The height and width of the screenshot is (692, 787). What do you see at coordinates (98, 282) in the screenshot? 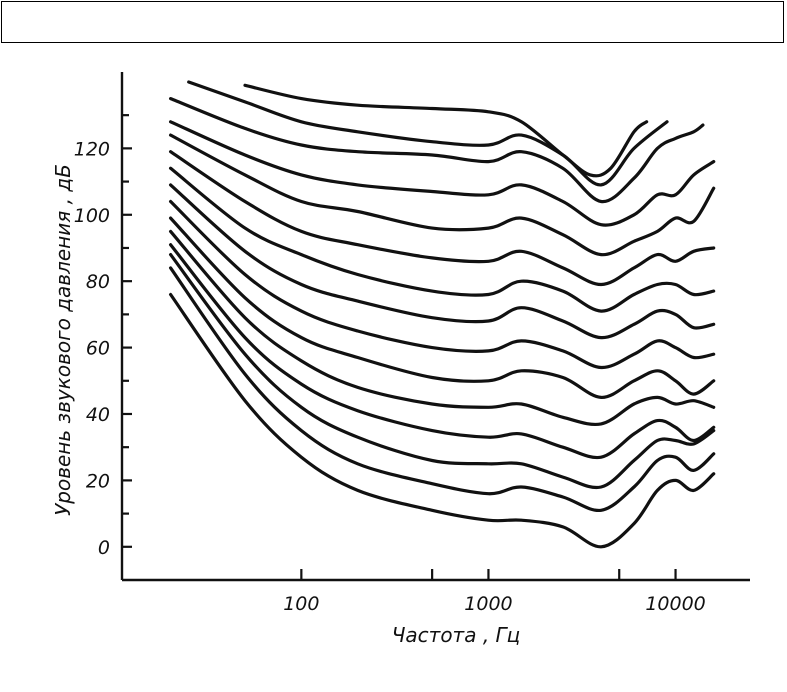
I see `y-tick-label-80: 80` at bounding box center [98, 282].